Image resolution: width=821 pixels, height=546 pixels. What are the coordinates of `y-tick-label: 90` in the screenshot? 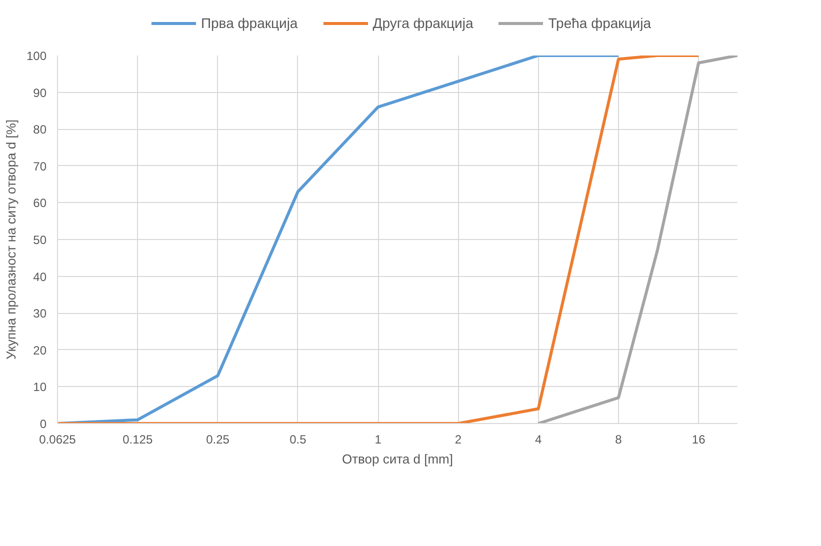 It's located at (40, 93).